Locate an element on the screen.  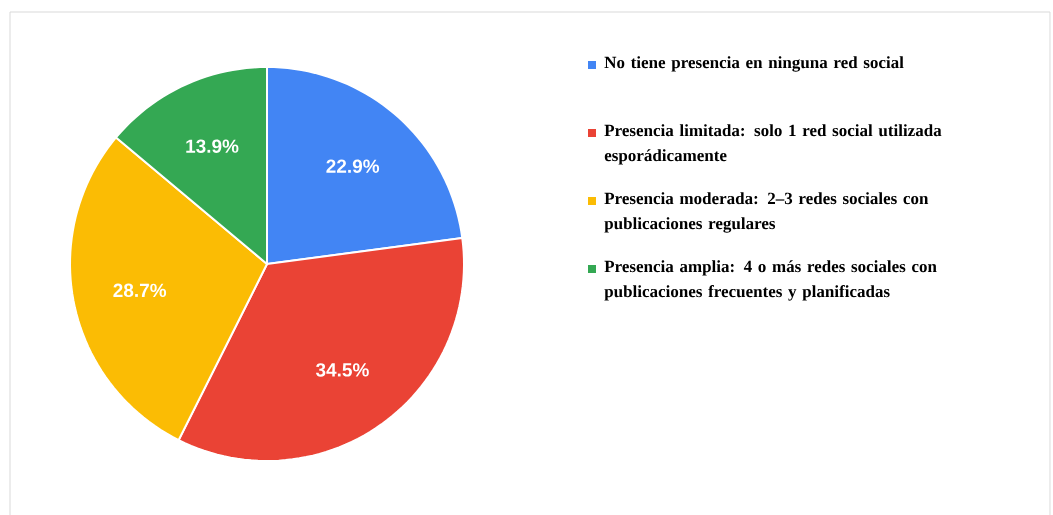
data-label: 34.5% is located at coordinates (342, 369).